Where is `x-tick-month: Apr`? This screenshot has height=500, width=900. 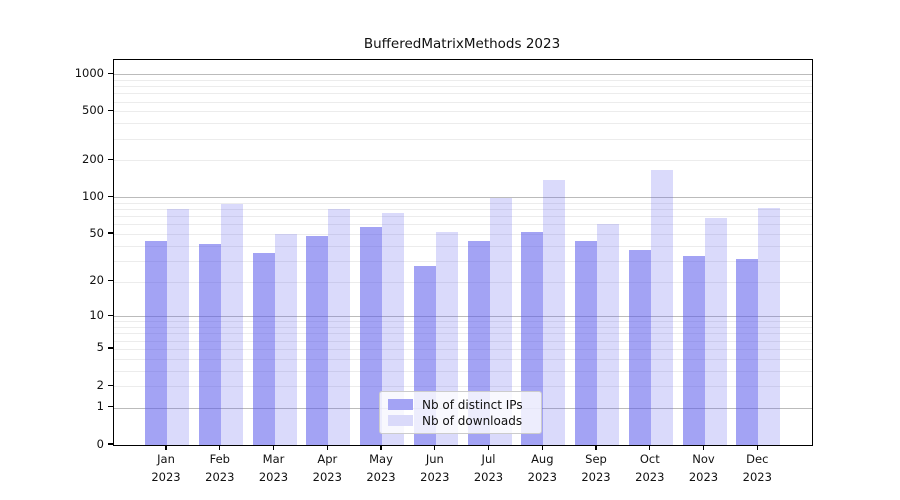
x-tick-month: Apr is located at coordinates (327, 459).